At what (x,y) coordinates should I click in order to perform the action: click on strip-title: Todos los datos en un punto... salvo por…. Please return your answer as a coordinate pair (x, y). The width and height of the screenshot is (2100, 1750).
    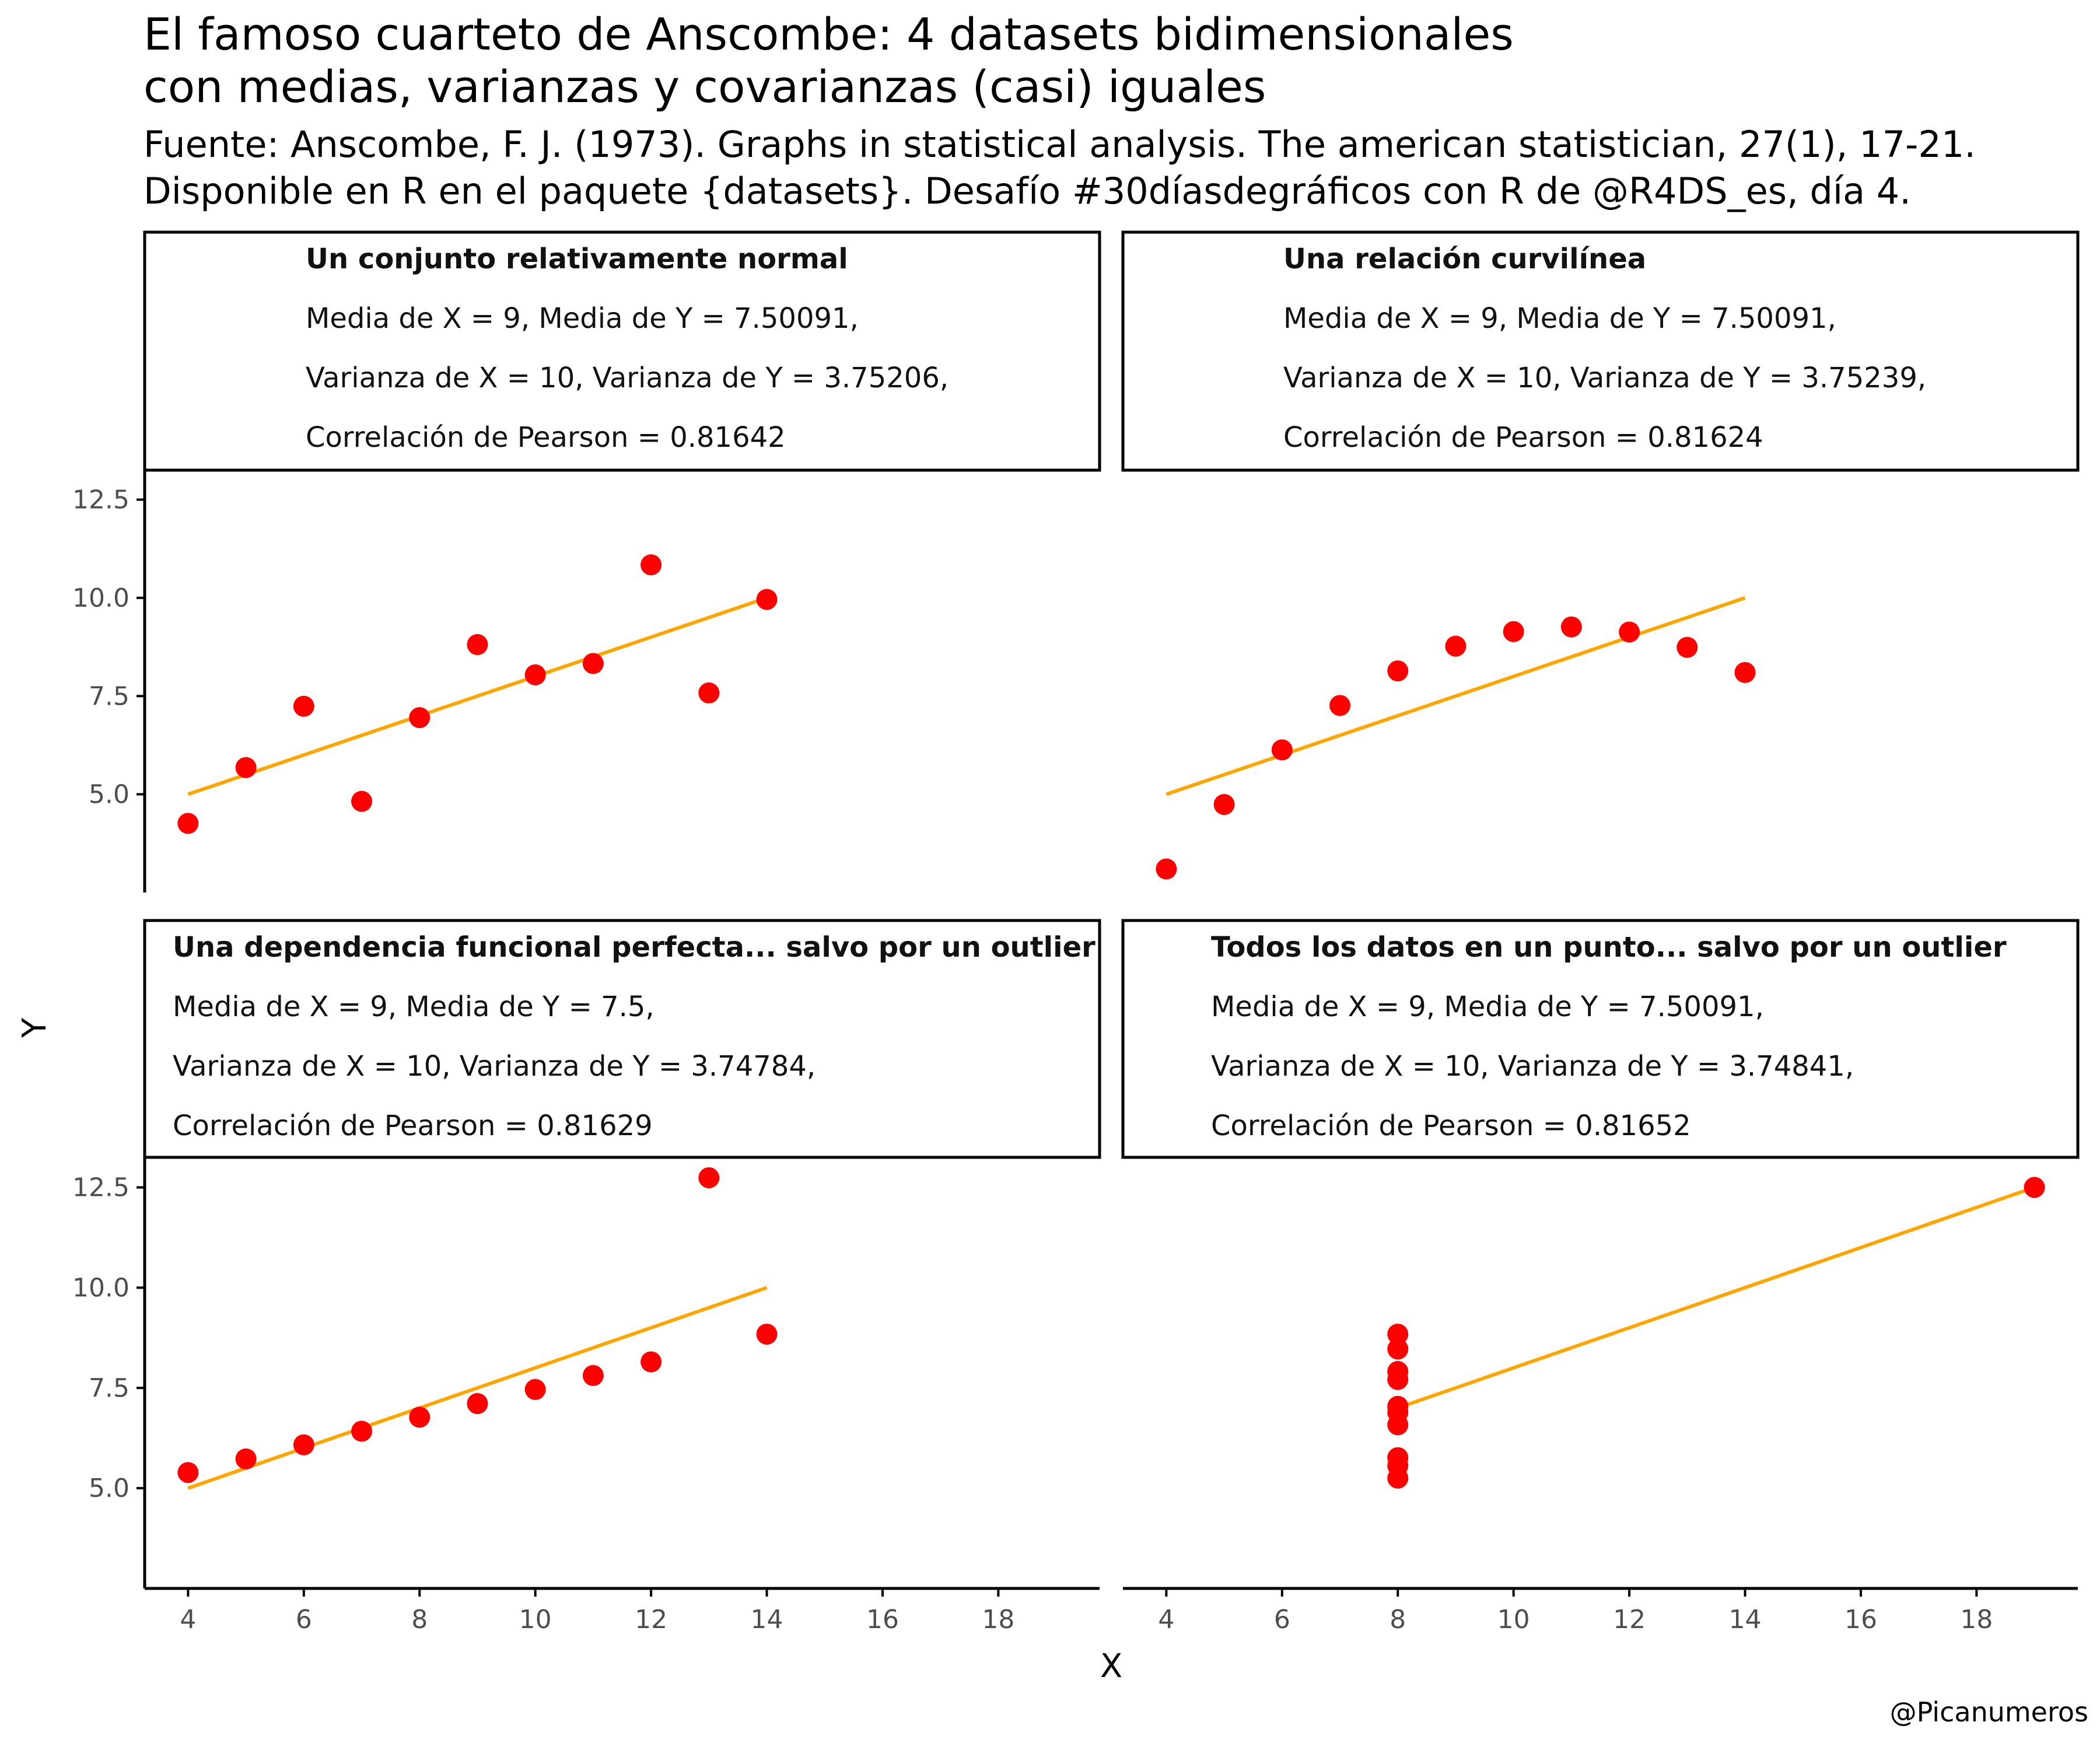
    Looking at the image, I should click on (1609, 947).